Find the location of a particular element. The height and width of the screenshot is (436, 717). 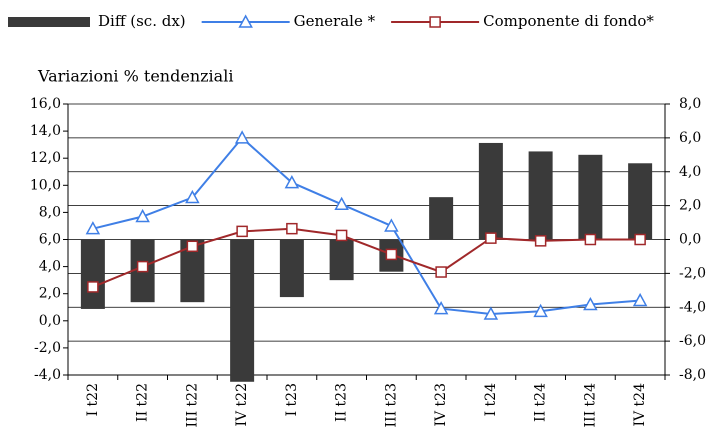

x-tick-label: I t24 is located at coordinates (491, 400).